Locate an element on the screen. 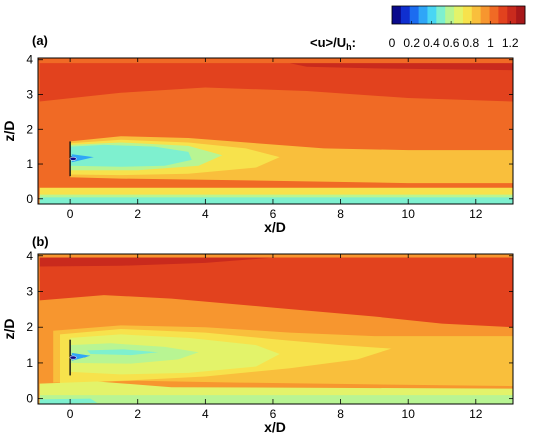 Image resolution: width=550 pixels, height=439 pixels. colorbar-tick-label: 0.8 is located at coordinates (470, 43).